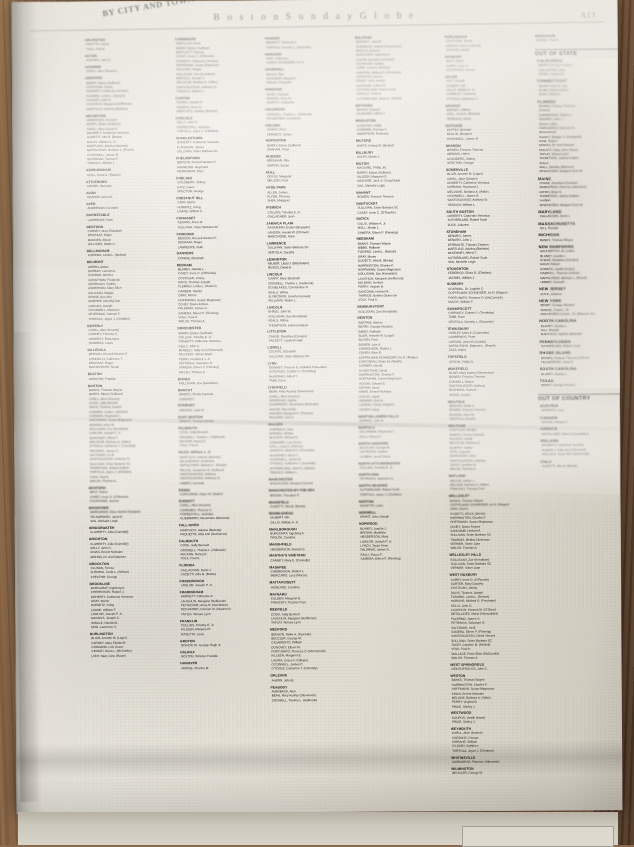 The image size is (634, 847). What do you see at coordinates (309, 236) in the screenshot?
I see `obituary-name-entry: MARCHIONE, Anne` at bounding box center [309, 236].